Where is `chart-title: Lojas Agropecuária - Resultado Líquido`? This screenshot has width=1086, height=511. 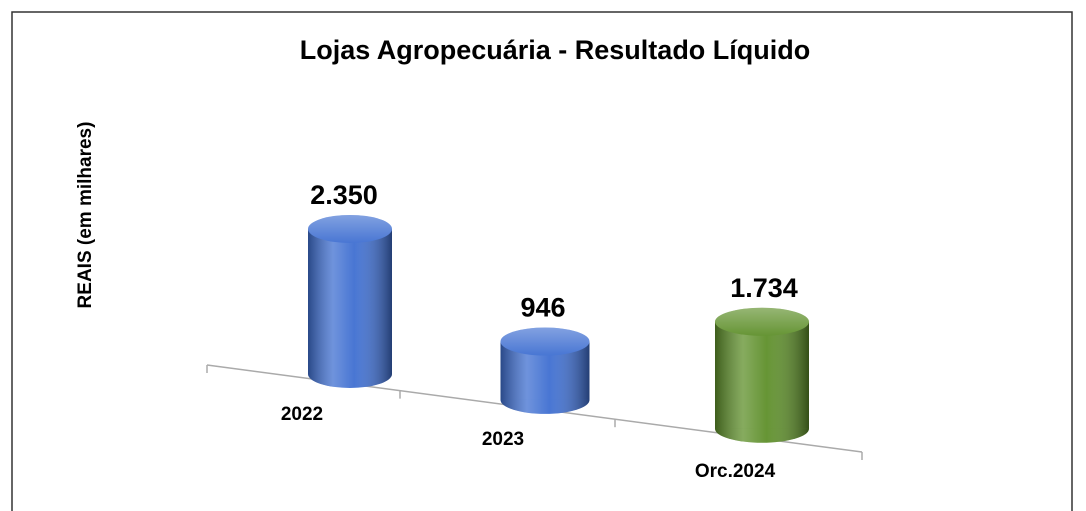 chart-title: Lojas Agropecuária - Resultado Líquido is located at coordinates (555, 50).